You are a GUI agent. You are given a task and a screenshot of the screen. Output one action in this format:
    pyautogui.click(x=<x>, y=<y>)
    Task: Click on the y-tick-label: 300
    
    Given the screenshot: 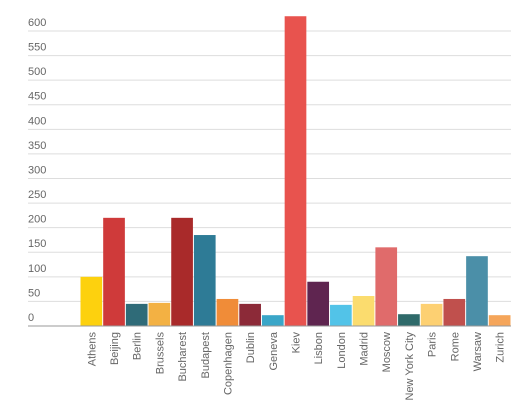 What is the action you would take?
    pyautogui.click(x=37, y=170)
    